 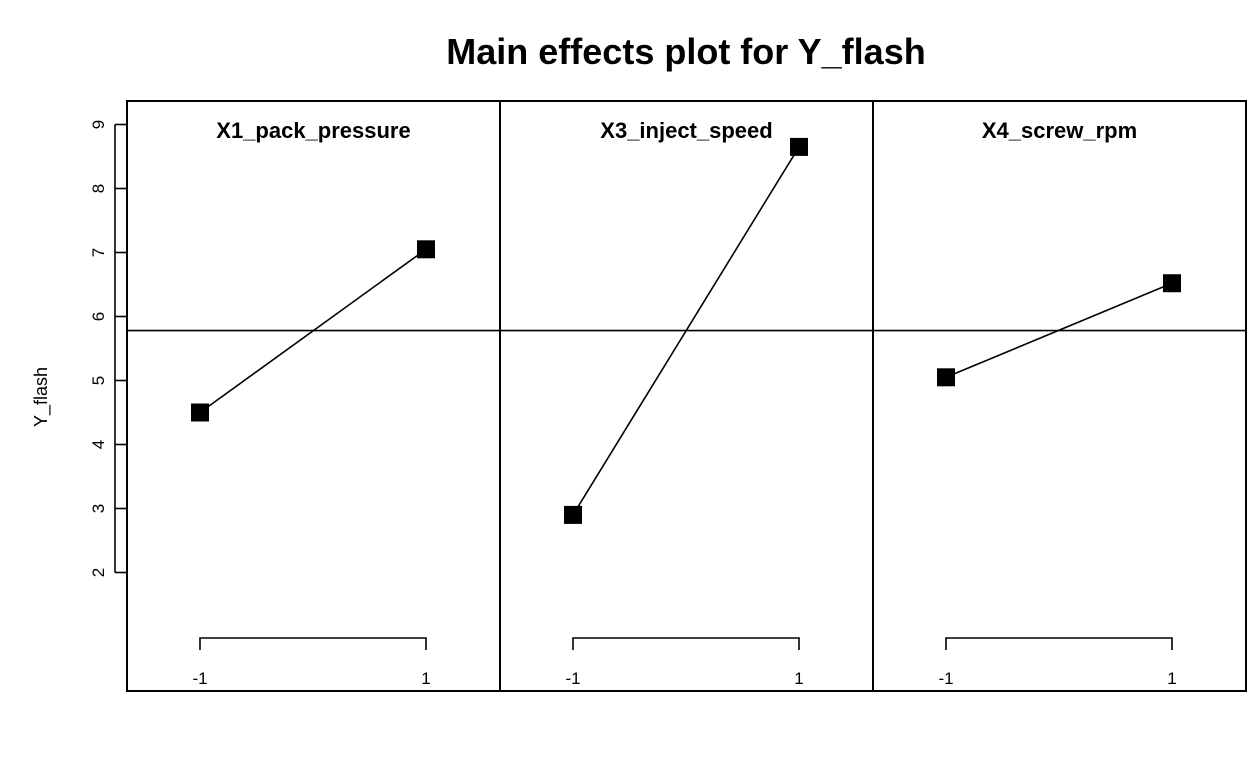 What do you see at coordinates (685, 51) in the screenshot?
I see `chart-title: Main effects plot for Y_flash` at bounding box center [685, 51].